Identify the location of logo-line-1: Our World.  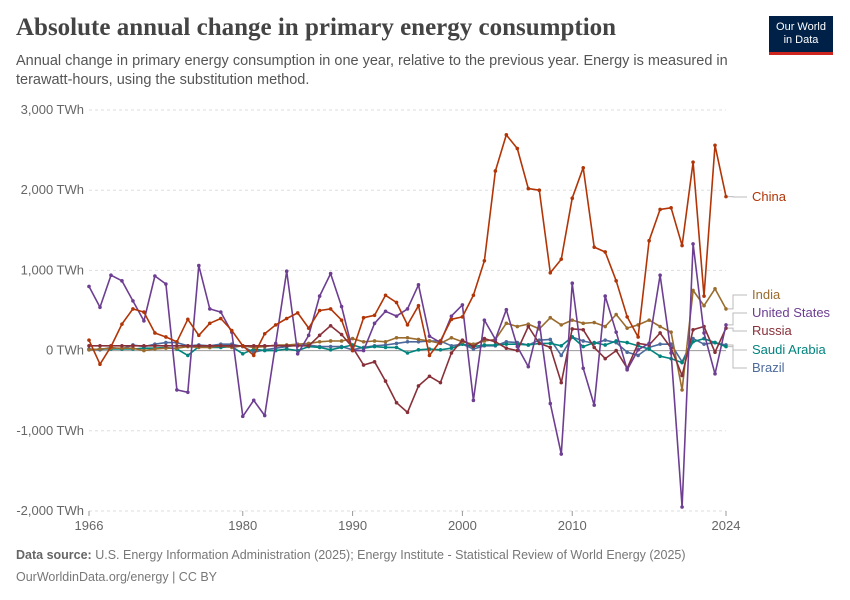
(801, 27).